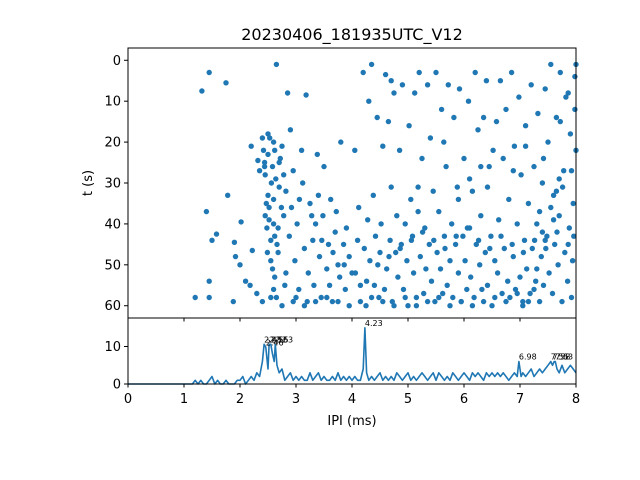 Image resolution: width=640 pixels, height=480 pixels. I want to click on histogram-x-tick-label: 7, so click(520, 399).